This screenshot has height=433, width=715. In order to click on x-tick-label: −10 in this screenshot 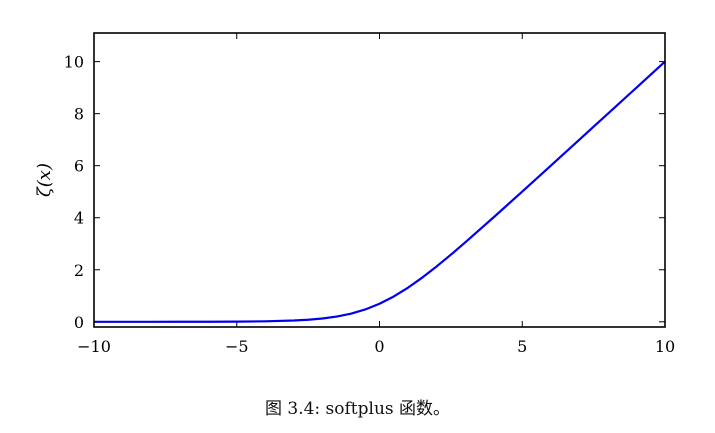, I will do `click(94, 346)`.